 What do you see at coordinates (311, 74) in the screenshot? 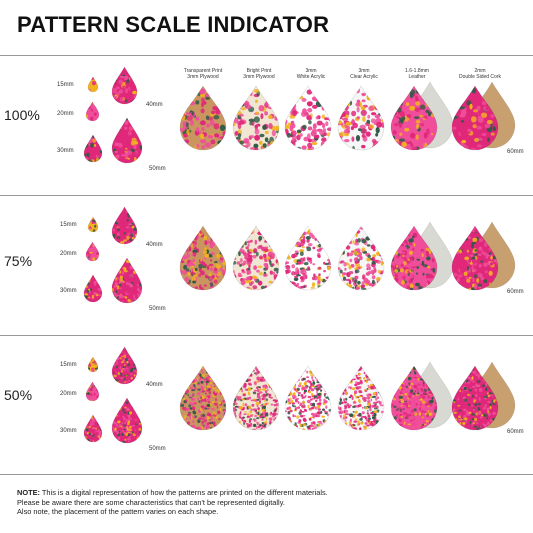
I see `material-label: 3mm White Acrylic` at bounding box center [311, 74].